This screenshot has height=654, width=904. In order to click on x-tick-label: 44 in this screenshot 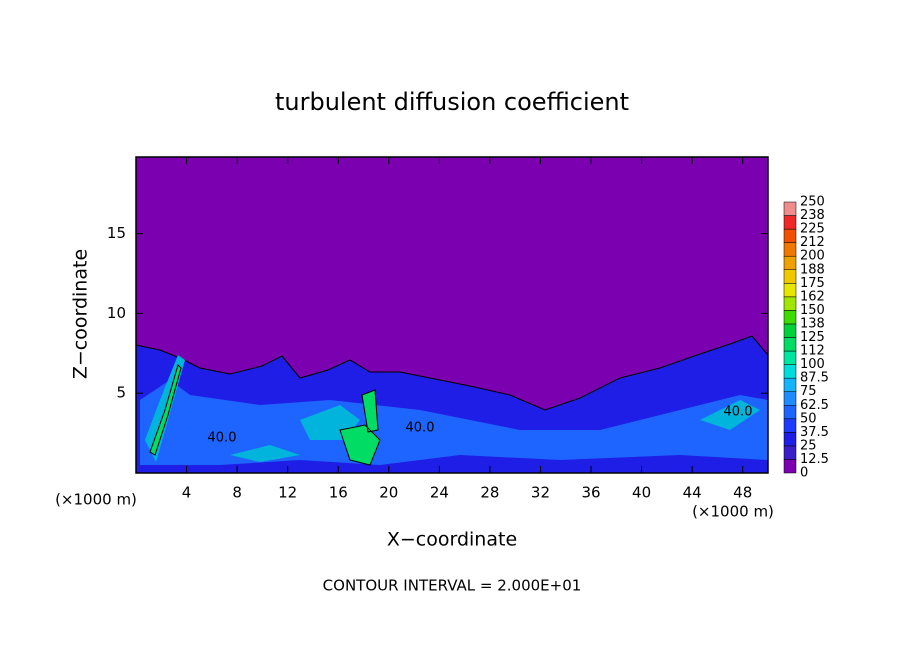, I will do `click(692, 493)`.